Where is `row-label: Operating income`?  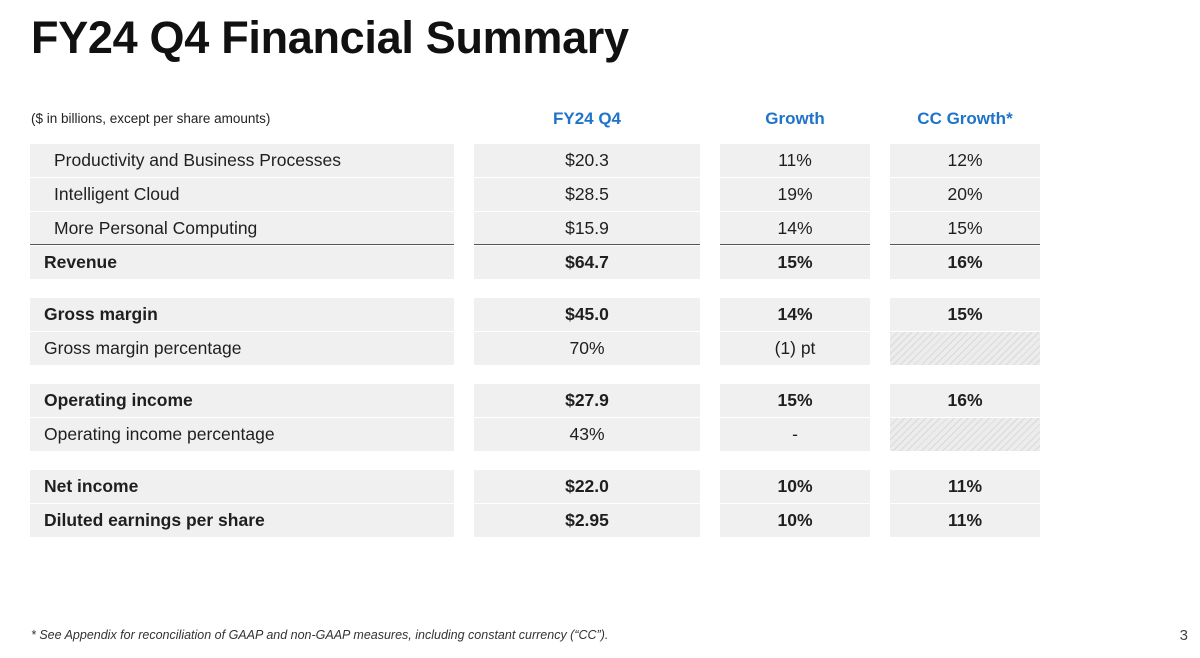 row-label: Operating income is located at coordinates (242, 400).